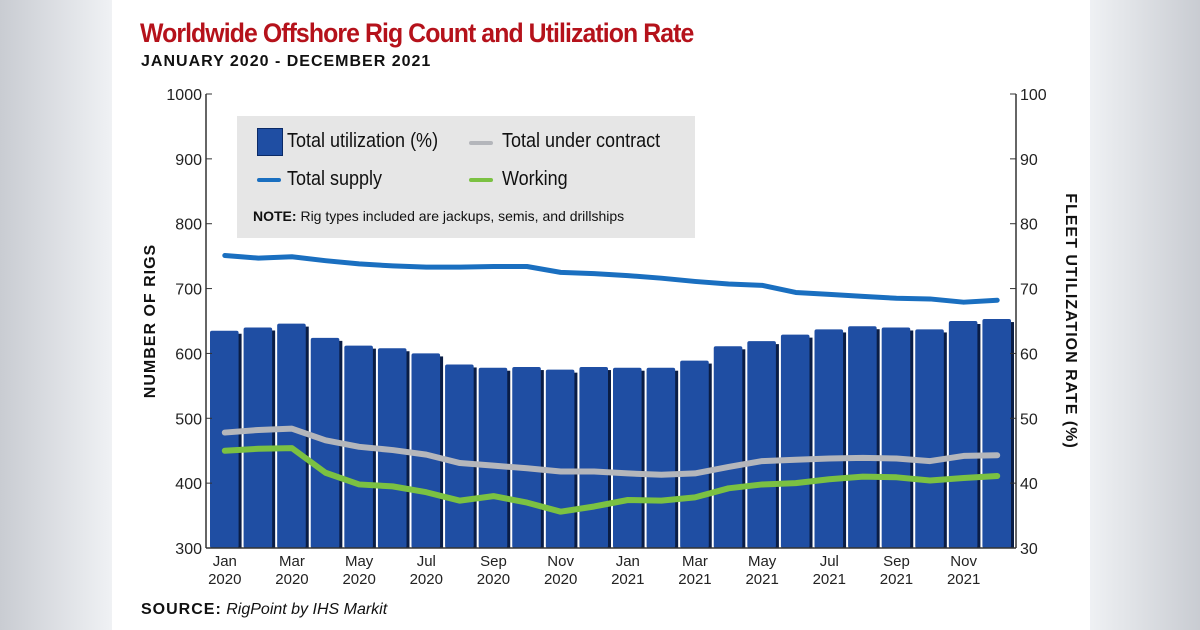  Describe the element at coordinates (269, 180) in the screenshot. I see `legend-swatch-supply` at that location.